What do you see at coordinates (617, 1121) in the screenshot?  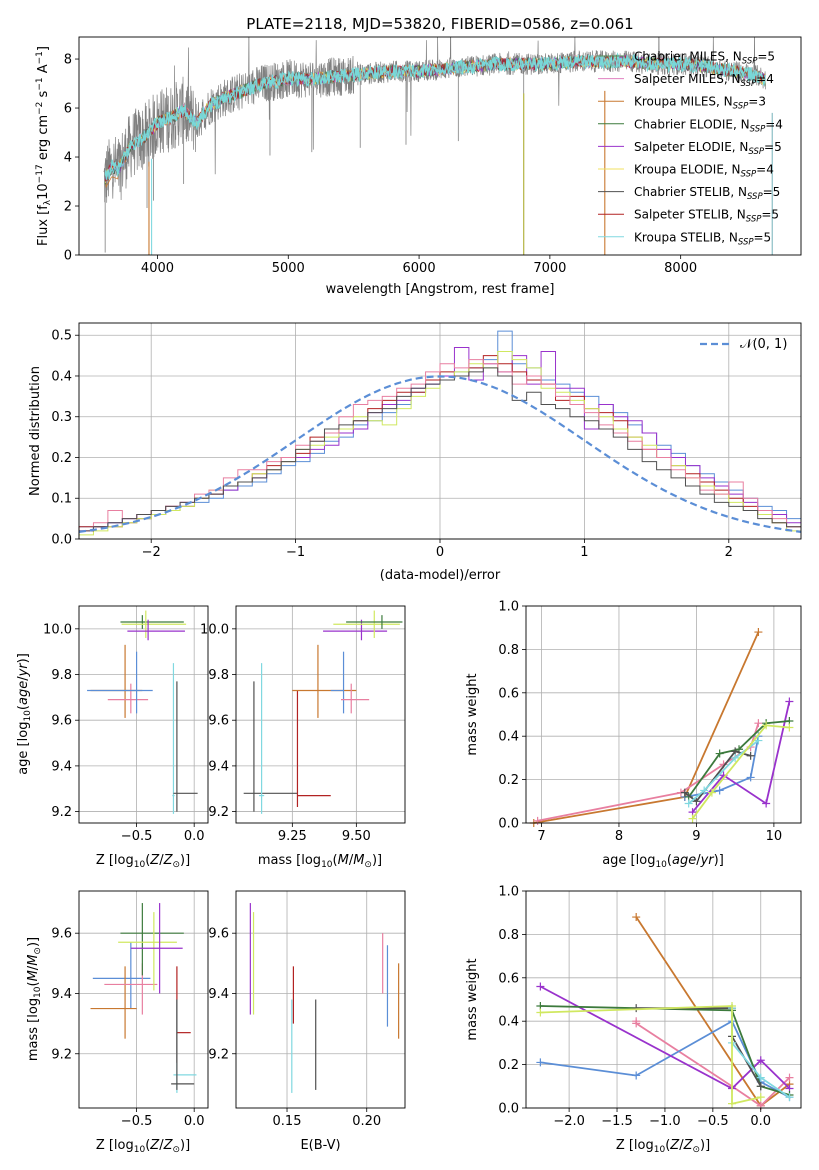 I see `x-tick-label: −1.5` at bounding box center [617, 1121].